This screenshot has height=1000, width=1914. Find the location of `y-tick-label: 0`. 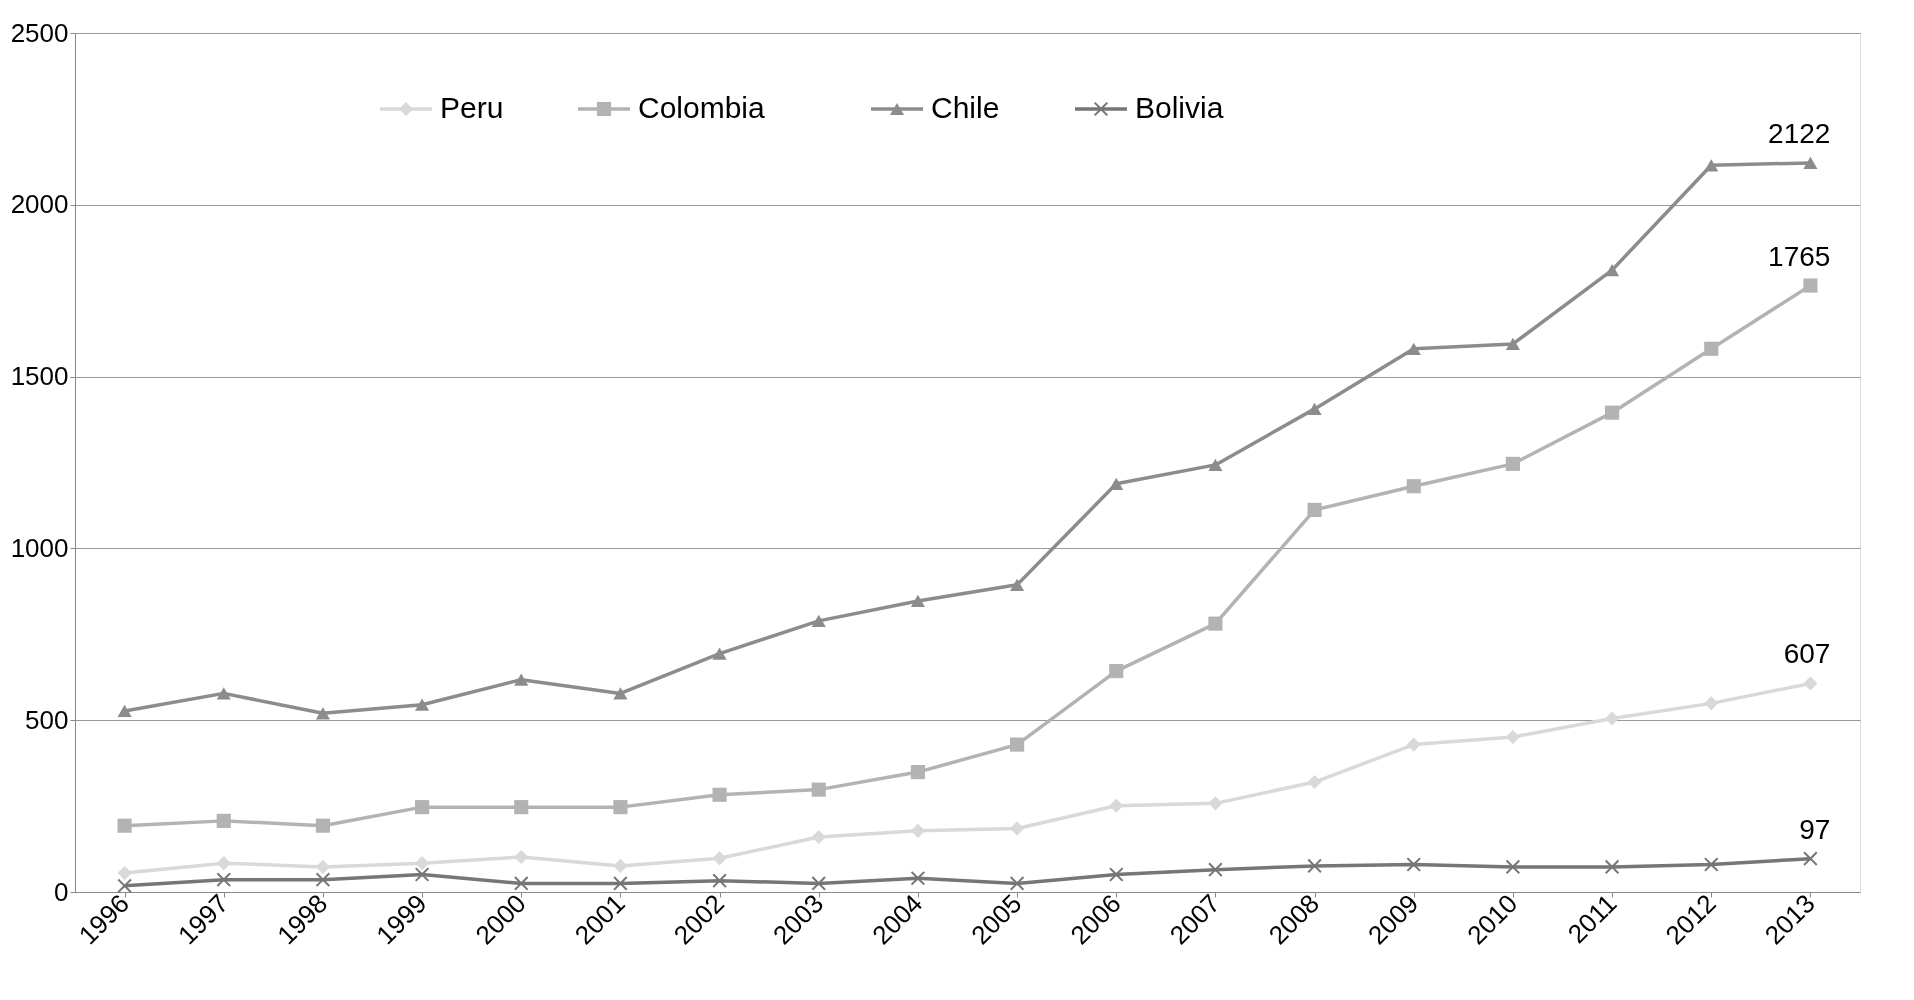

y-tick-label: 0 is located at coordinates (61, 891).